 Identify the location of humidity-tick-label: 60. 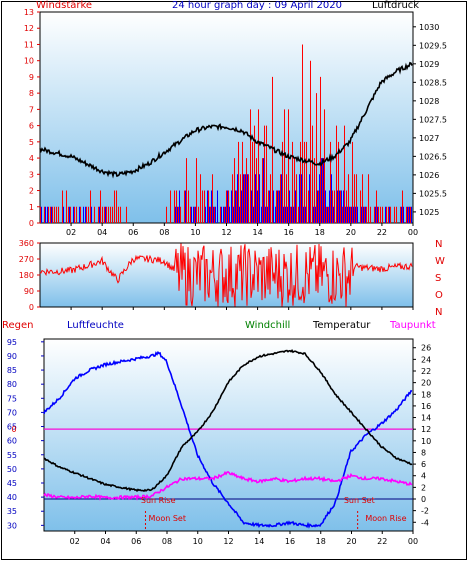
(12, 441).